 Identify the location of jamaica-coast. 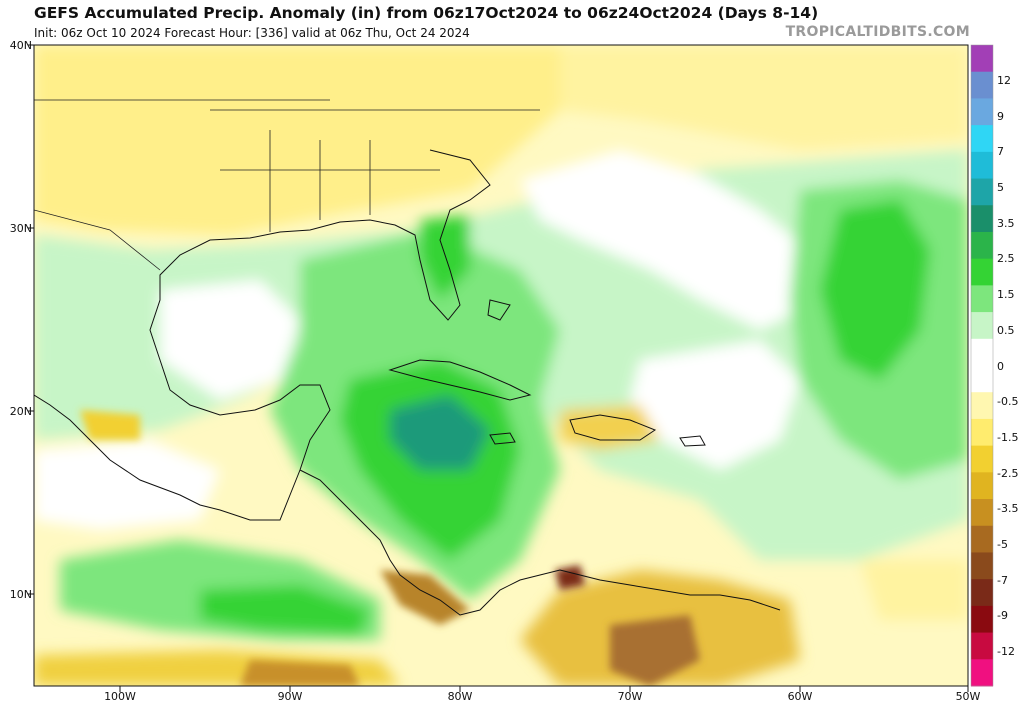
(502, 438).